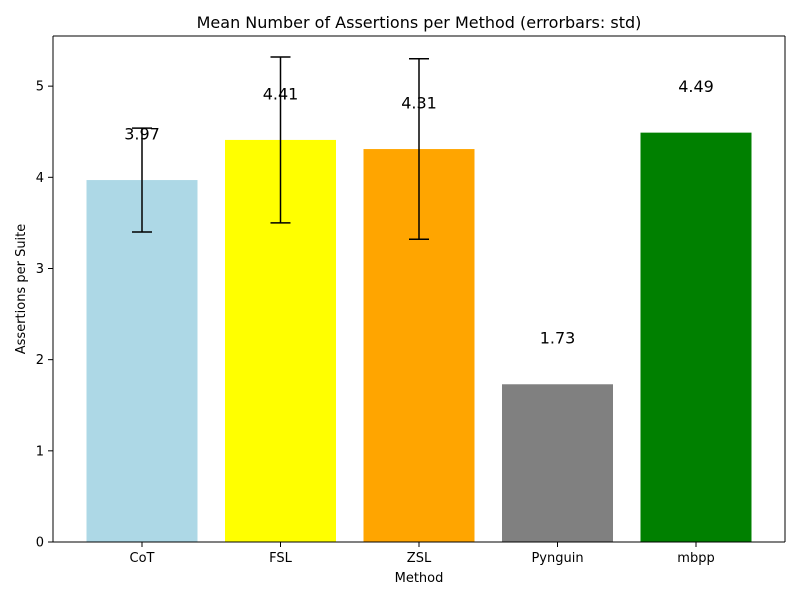 The width and height of the screenshot is (800, 600). Describe the element at coordinates (419, 102) in the screenshot. I see `data-label: 4.31` at that location.